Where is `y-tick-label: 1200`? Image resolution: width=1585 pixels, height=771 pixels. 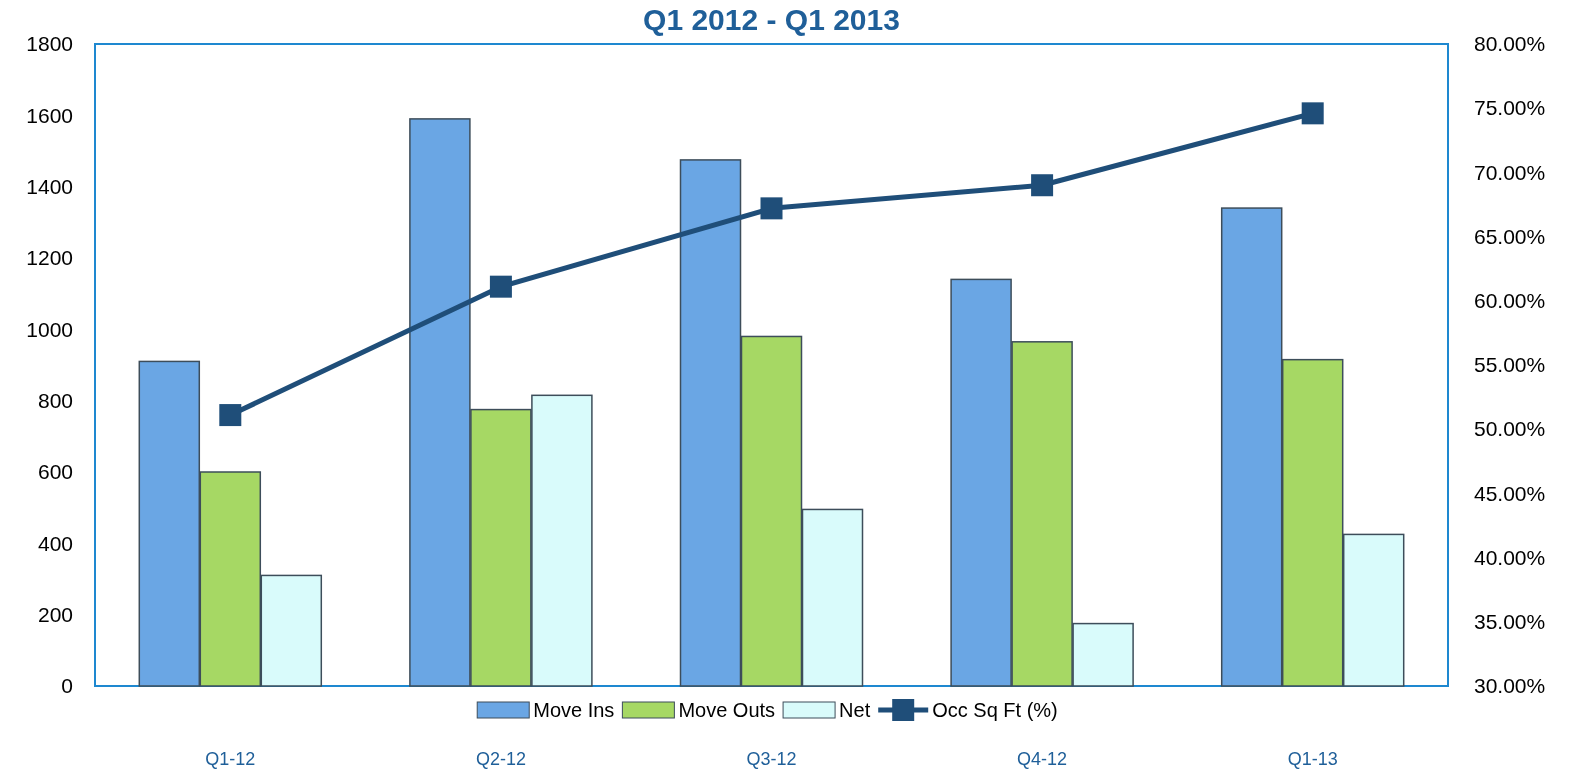 y-tick-label: 1200 is located at coordinates (49, 258).